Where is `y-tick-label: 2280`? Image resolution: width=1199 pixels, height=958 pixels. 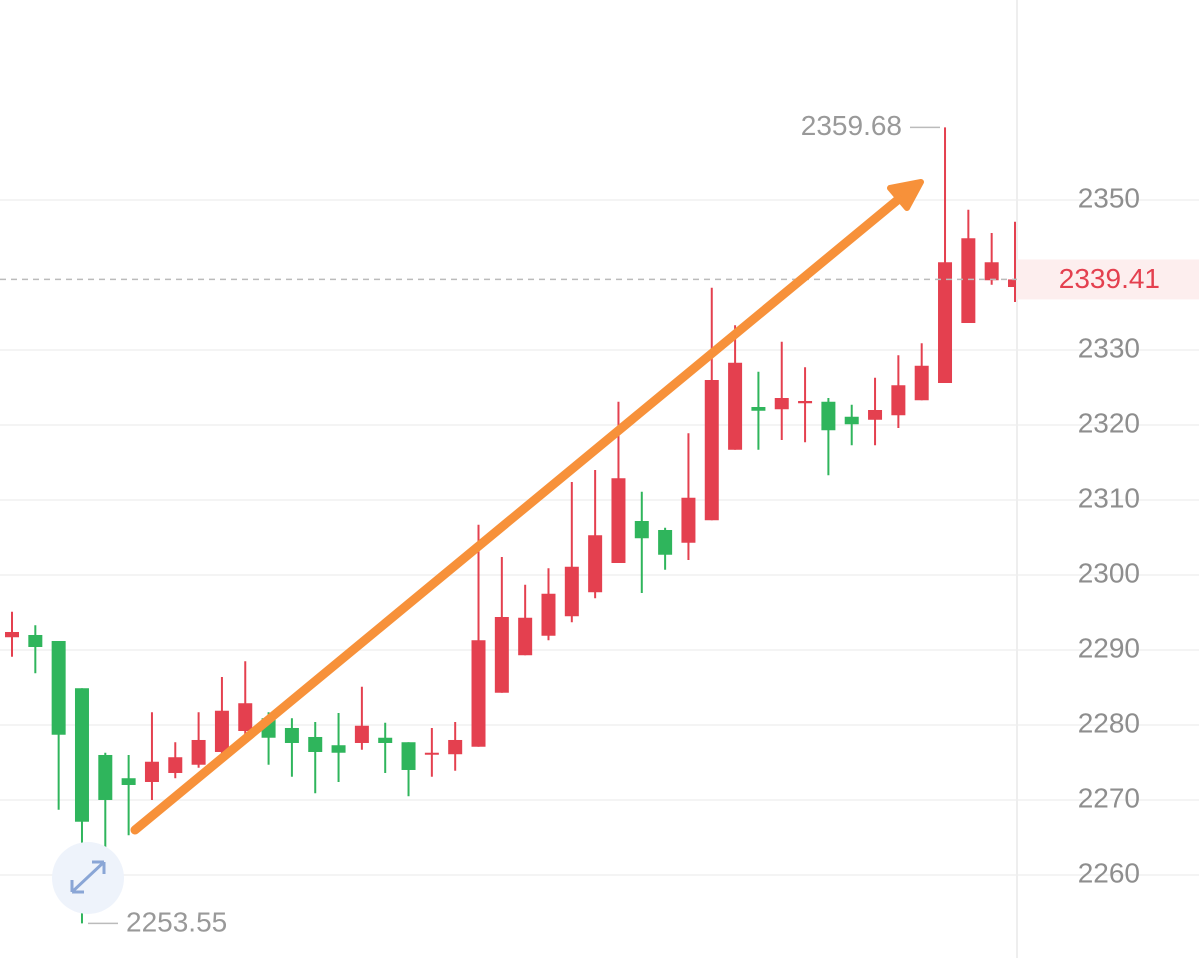 y-tick-label: 2280 is located at coordinates (1109, 722).